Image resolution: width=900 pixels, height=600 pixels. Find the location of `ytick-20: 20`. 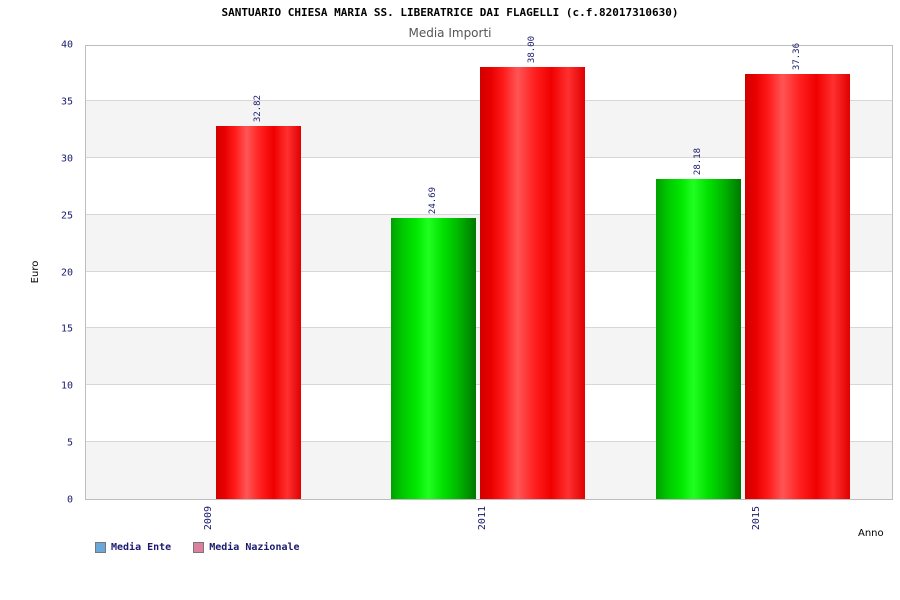

ytick-20: 20 is located at coordinates (66, 272).